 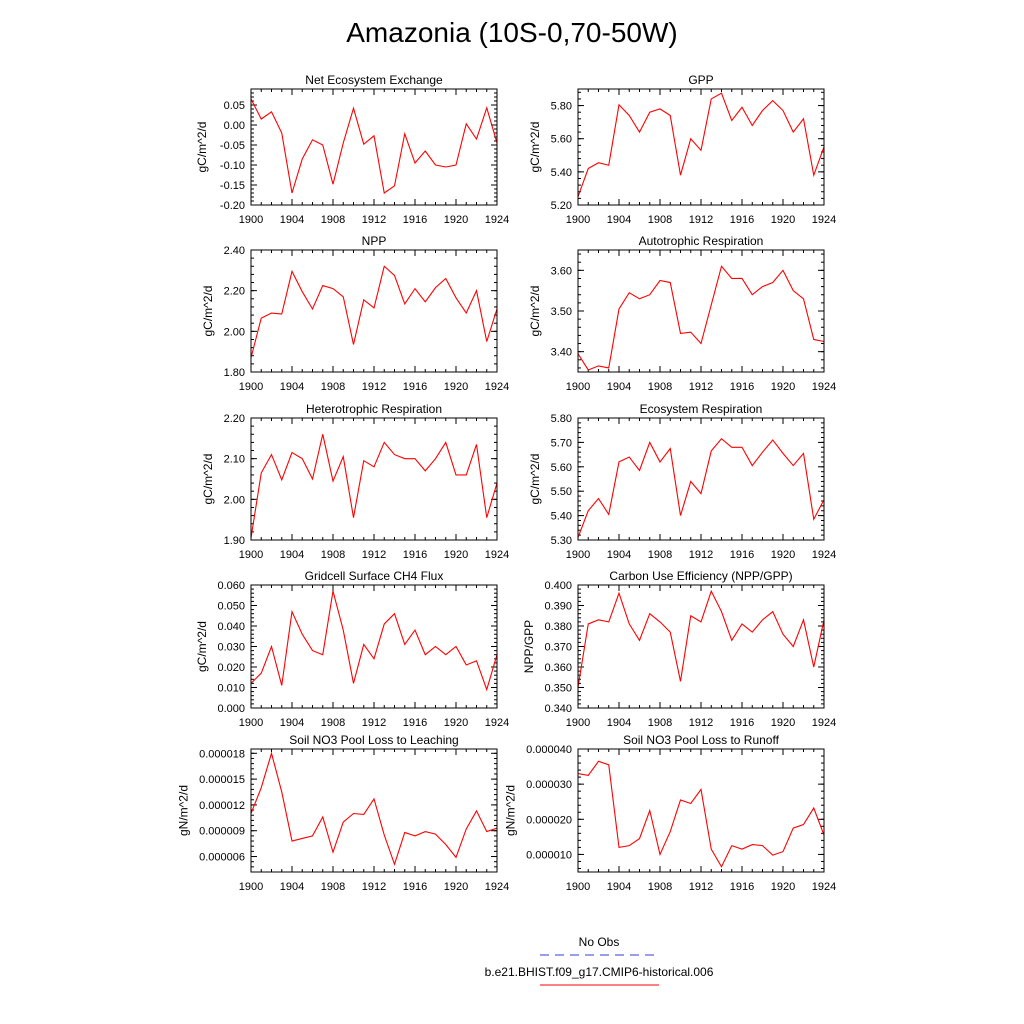 What do you see at coordinates (231, 648) in the screenshot?
I see `y-tick-label: 0.030` at bounding box center [231, 648].